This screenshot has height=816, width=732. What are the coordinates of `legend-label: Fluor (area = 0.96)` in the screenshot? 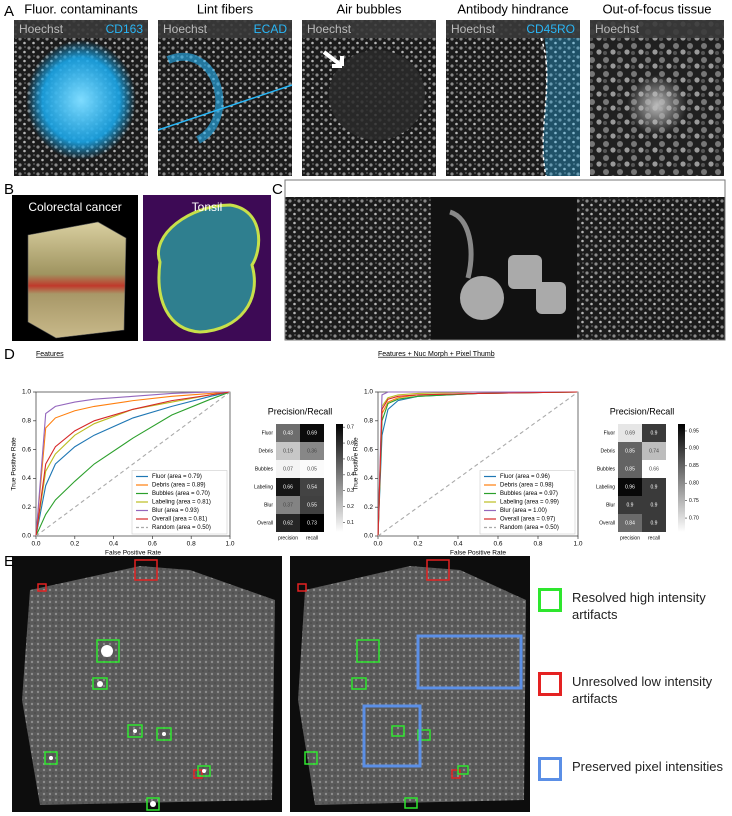 It's located at (525, 477).